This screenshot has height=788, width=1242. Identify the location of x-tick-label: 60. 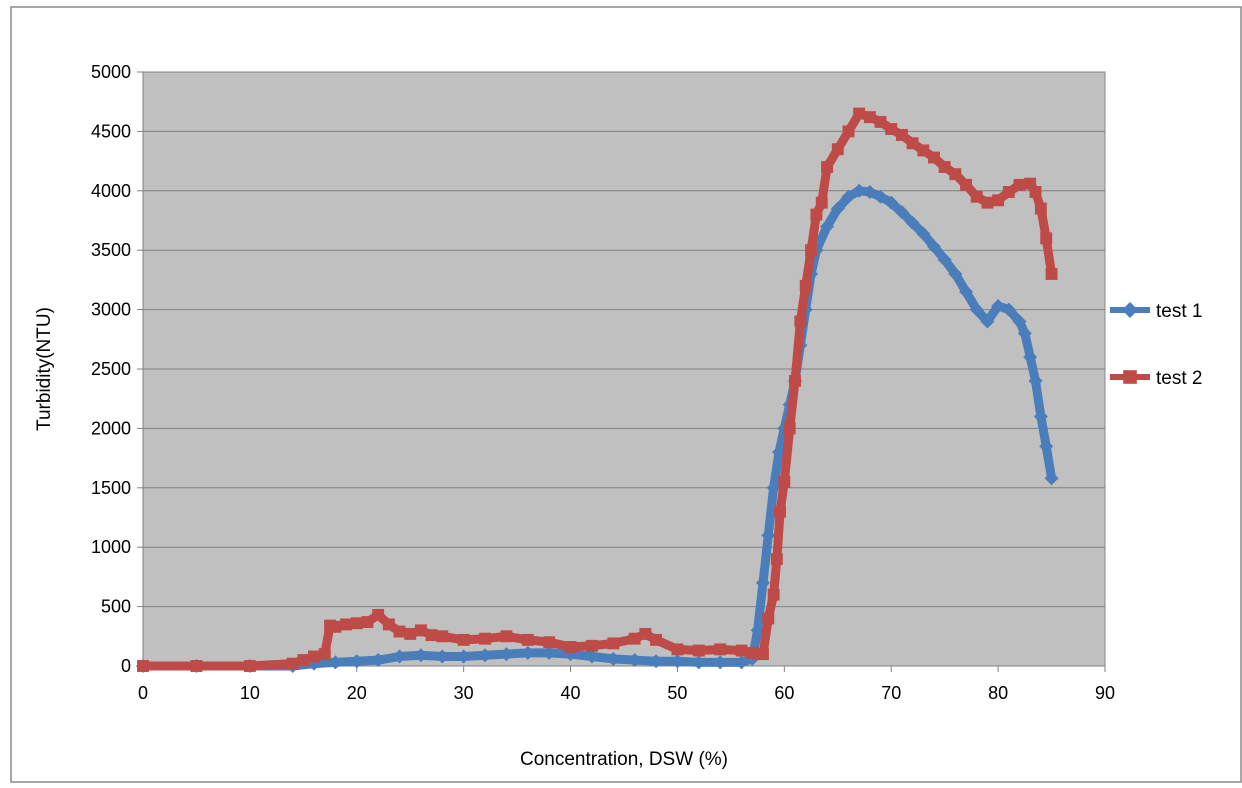
(784, 693).